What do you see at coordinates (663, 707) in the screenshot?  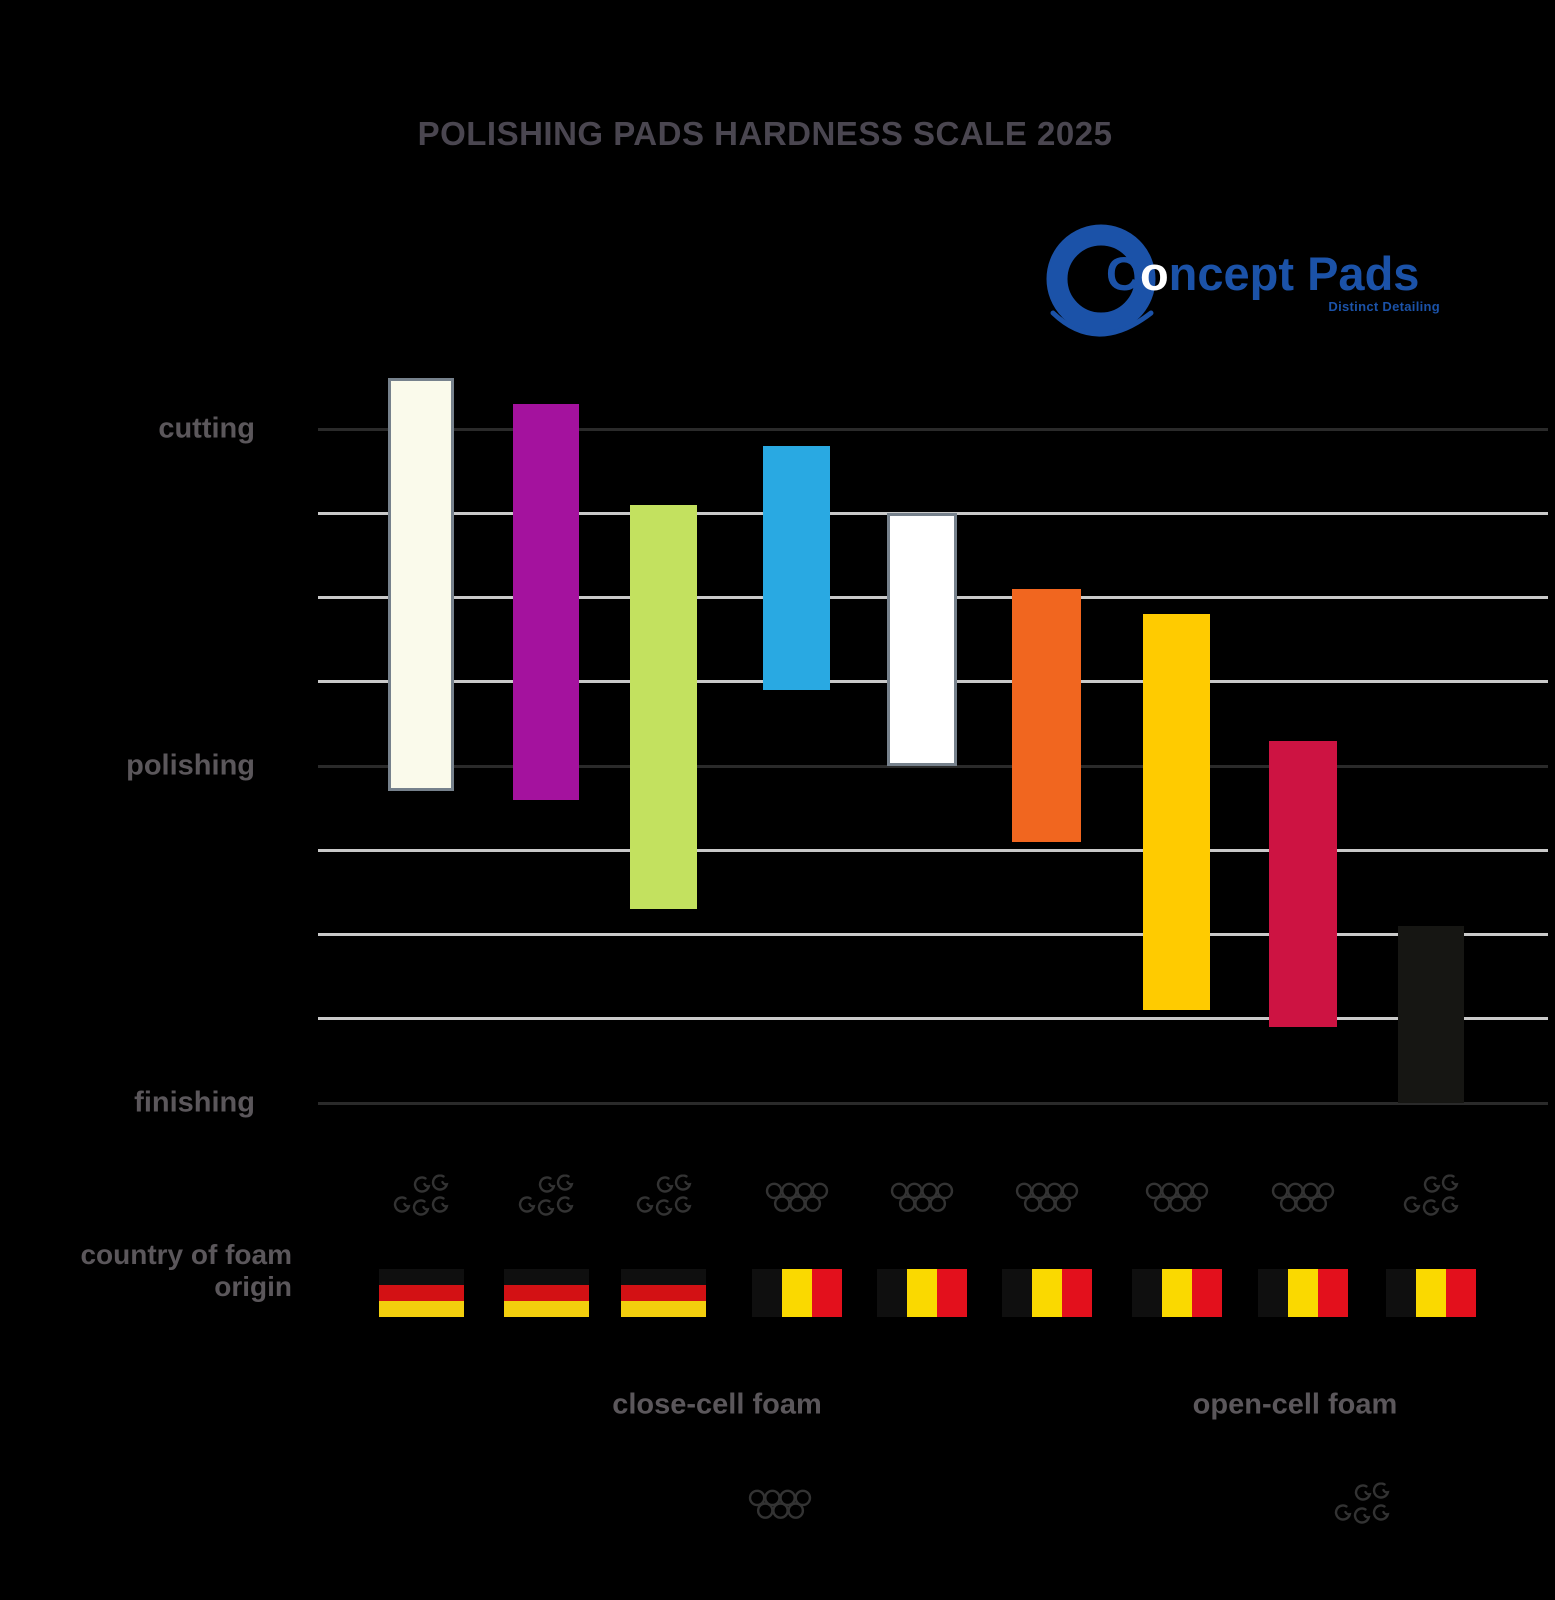 I see `bar-green` at bounding box center [663, 707].